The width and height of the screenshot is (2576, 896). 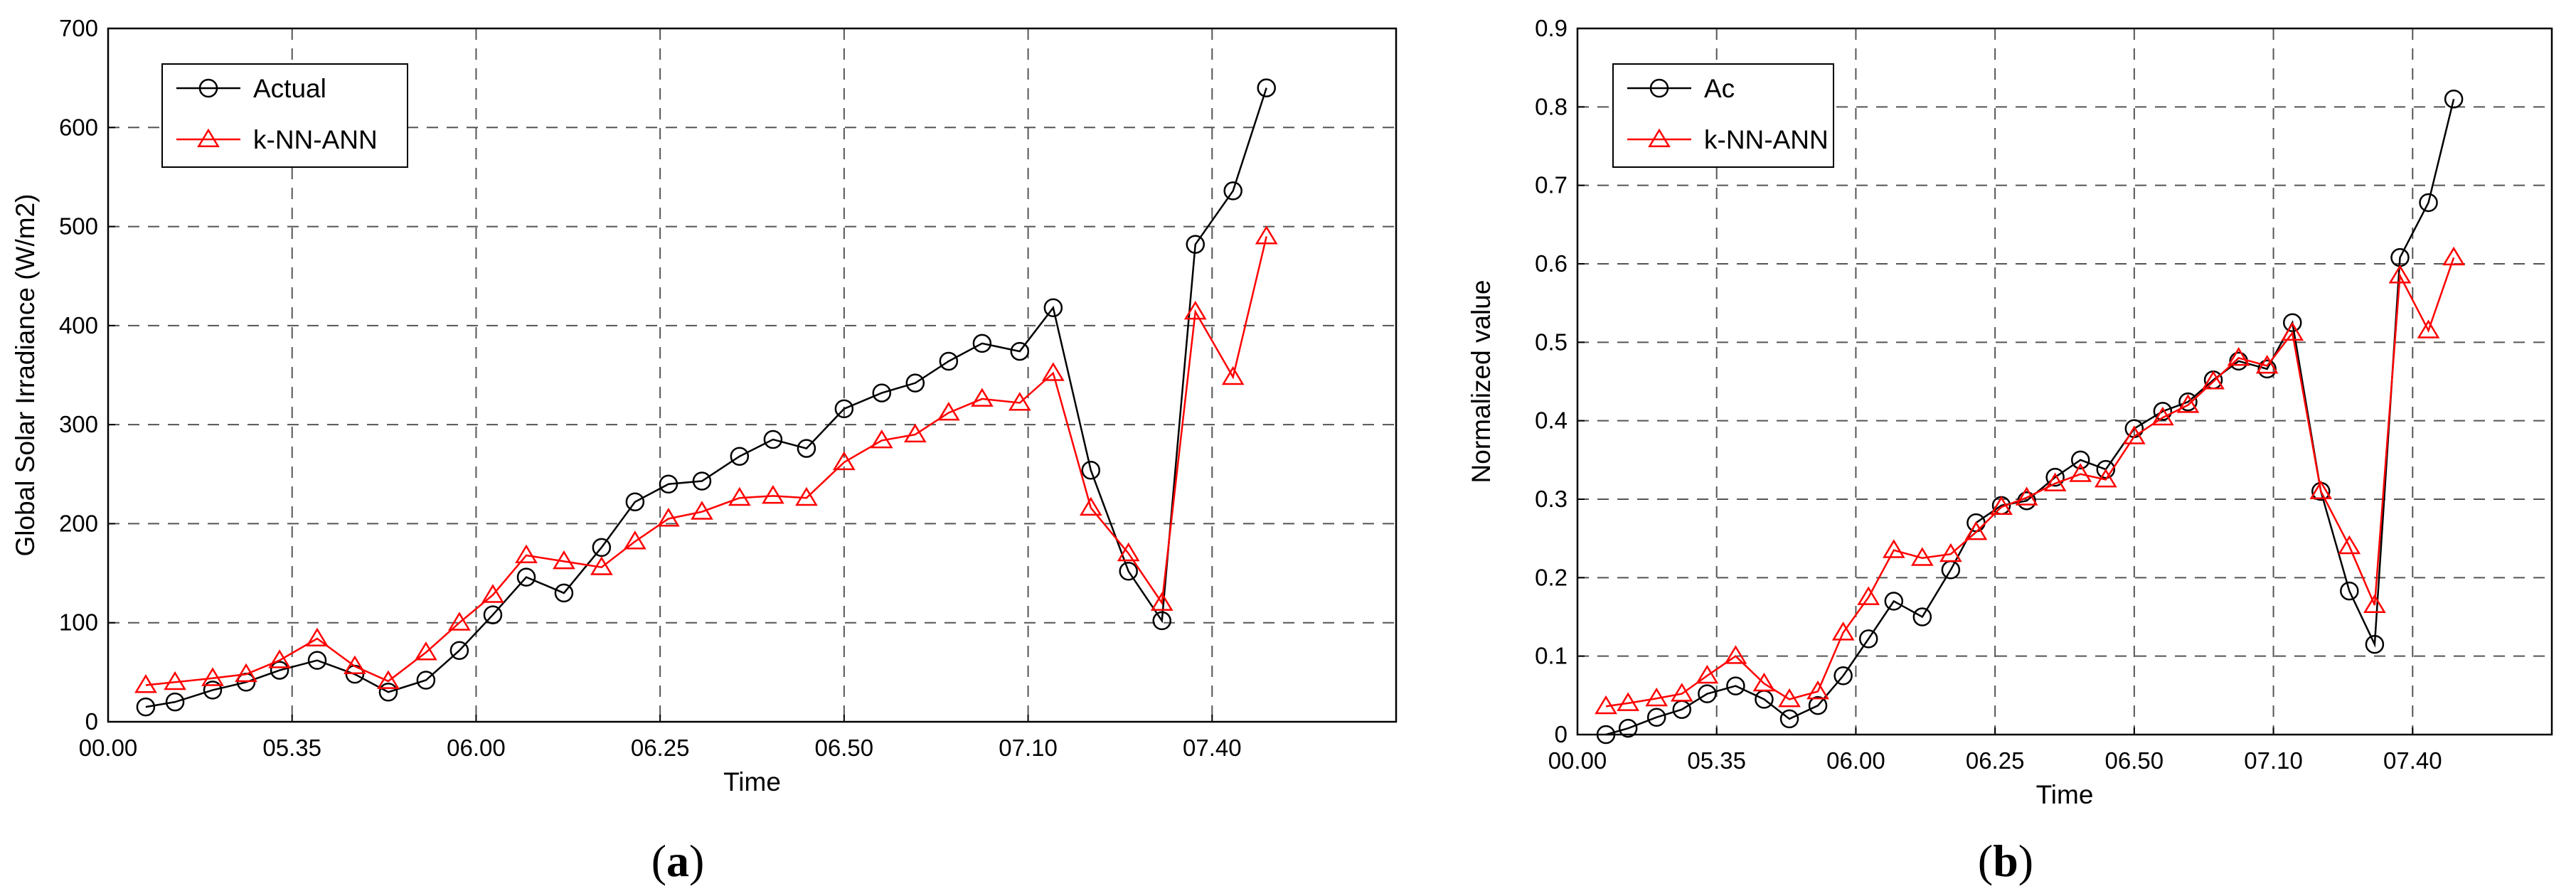 What do you see at coordinates (78, 226) in the screenshot?
I see `y-tick-label: 500` at bounding box center [78, 226].